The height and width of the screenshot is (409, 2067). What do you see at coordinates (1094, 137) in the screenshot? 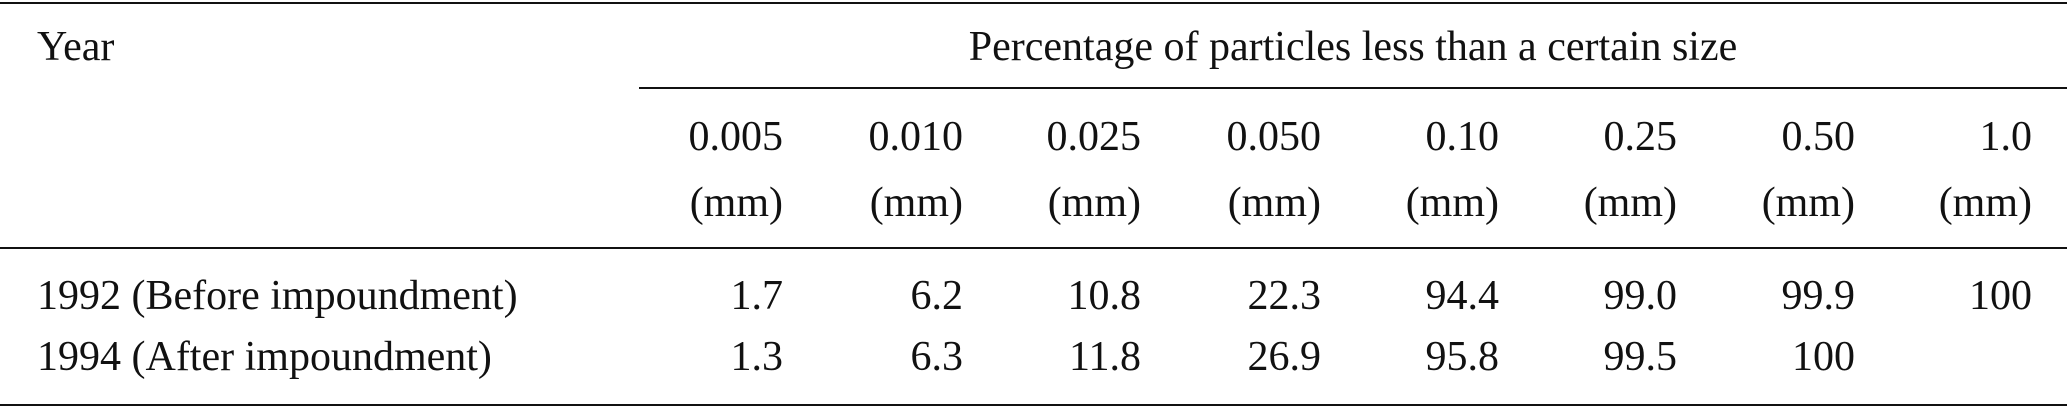
I see `column-size: 0.025` at bounding box center [1094, 137].